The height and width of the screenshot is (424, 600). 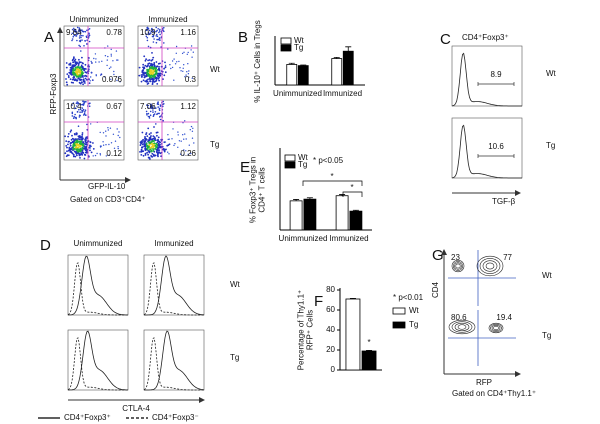 I want to click on x-tick-label: Immunized, so click(x=348, y=238).